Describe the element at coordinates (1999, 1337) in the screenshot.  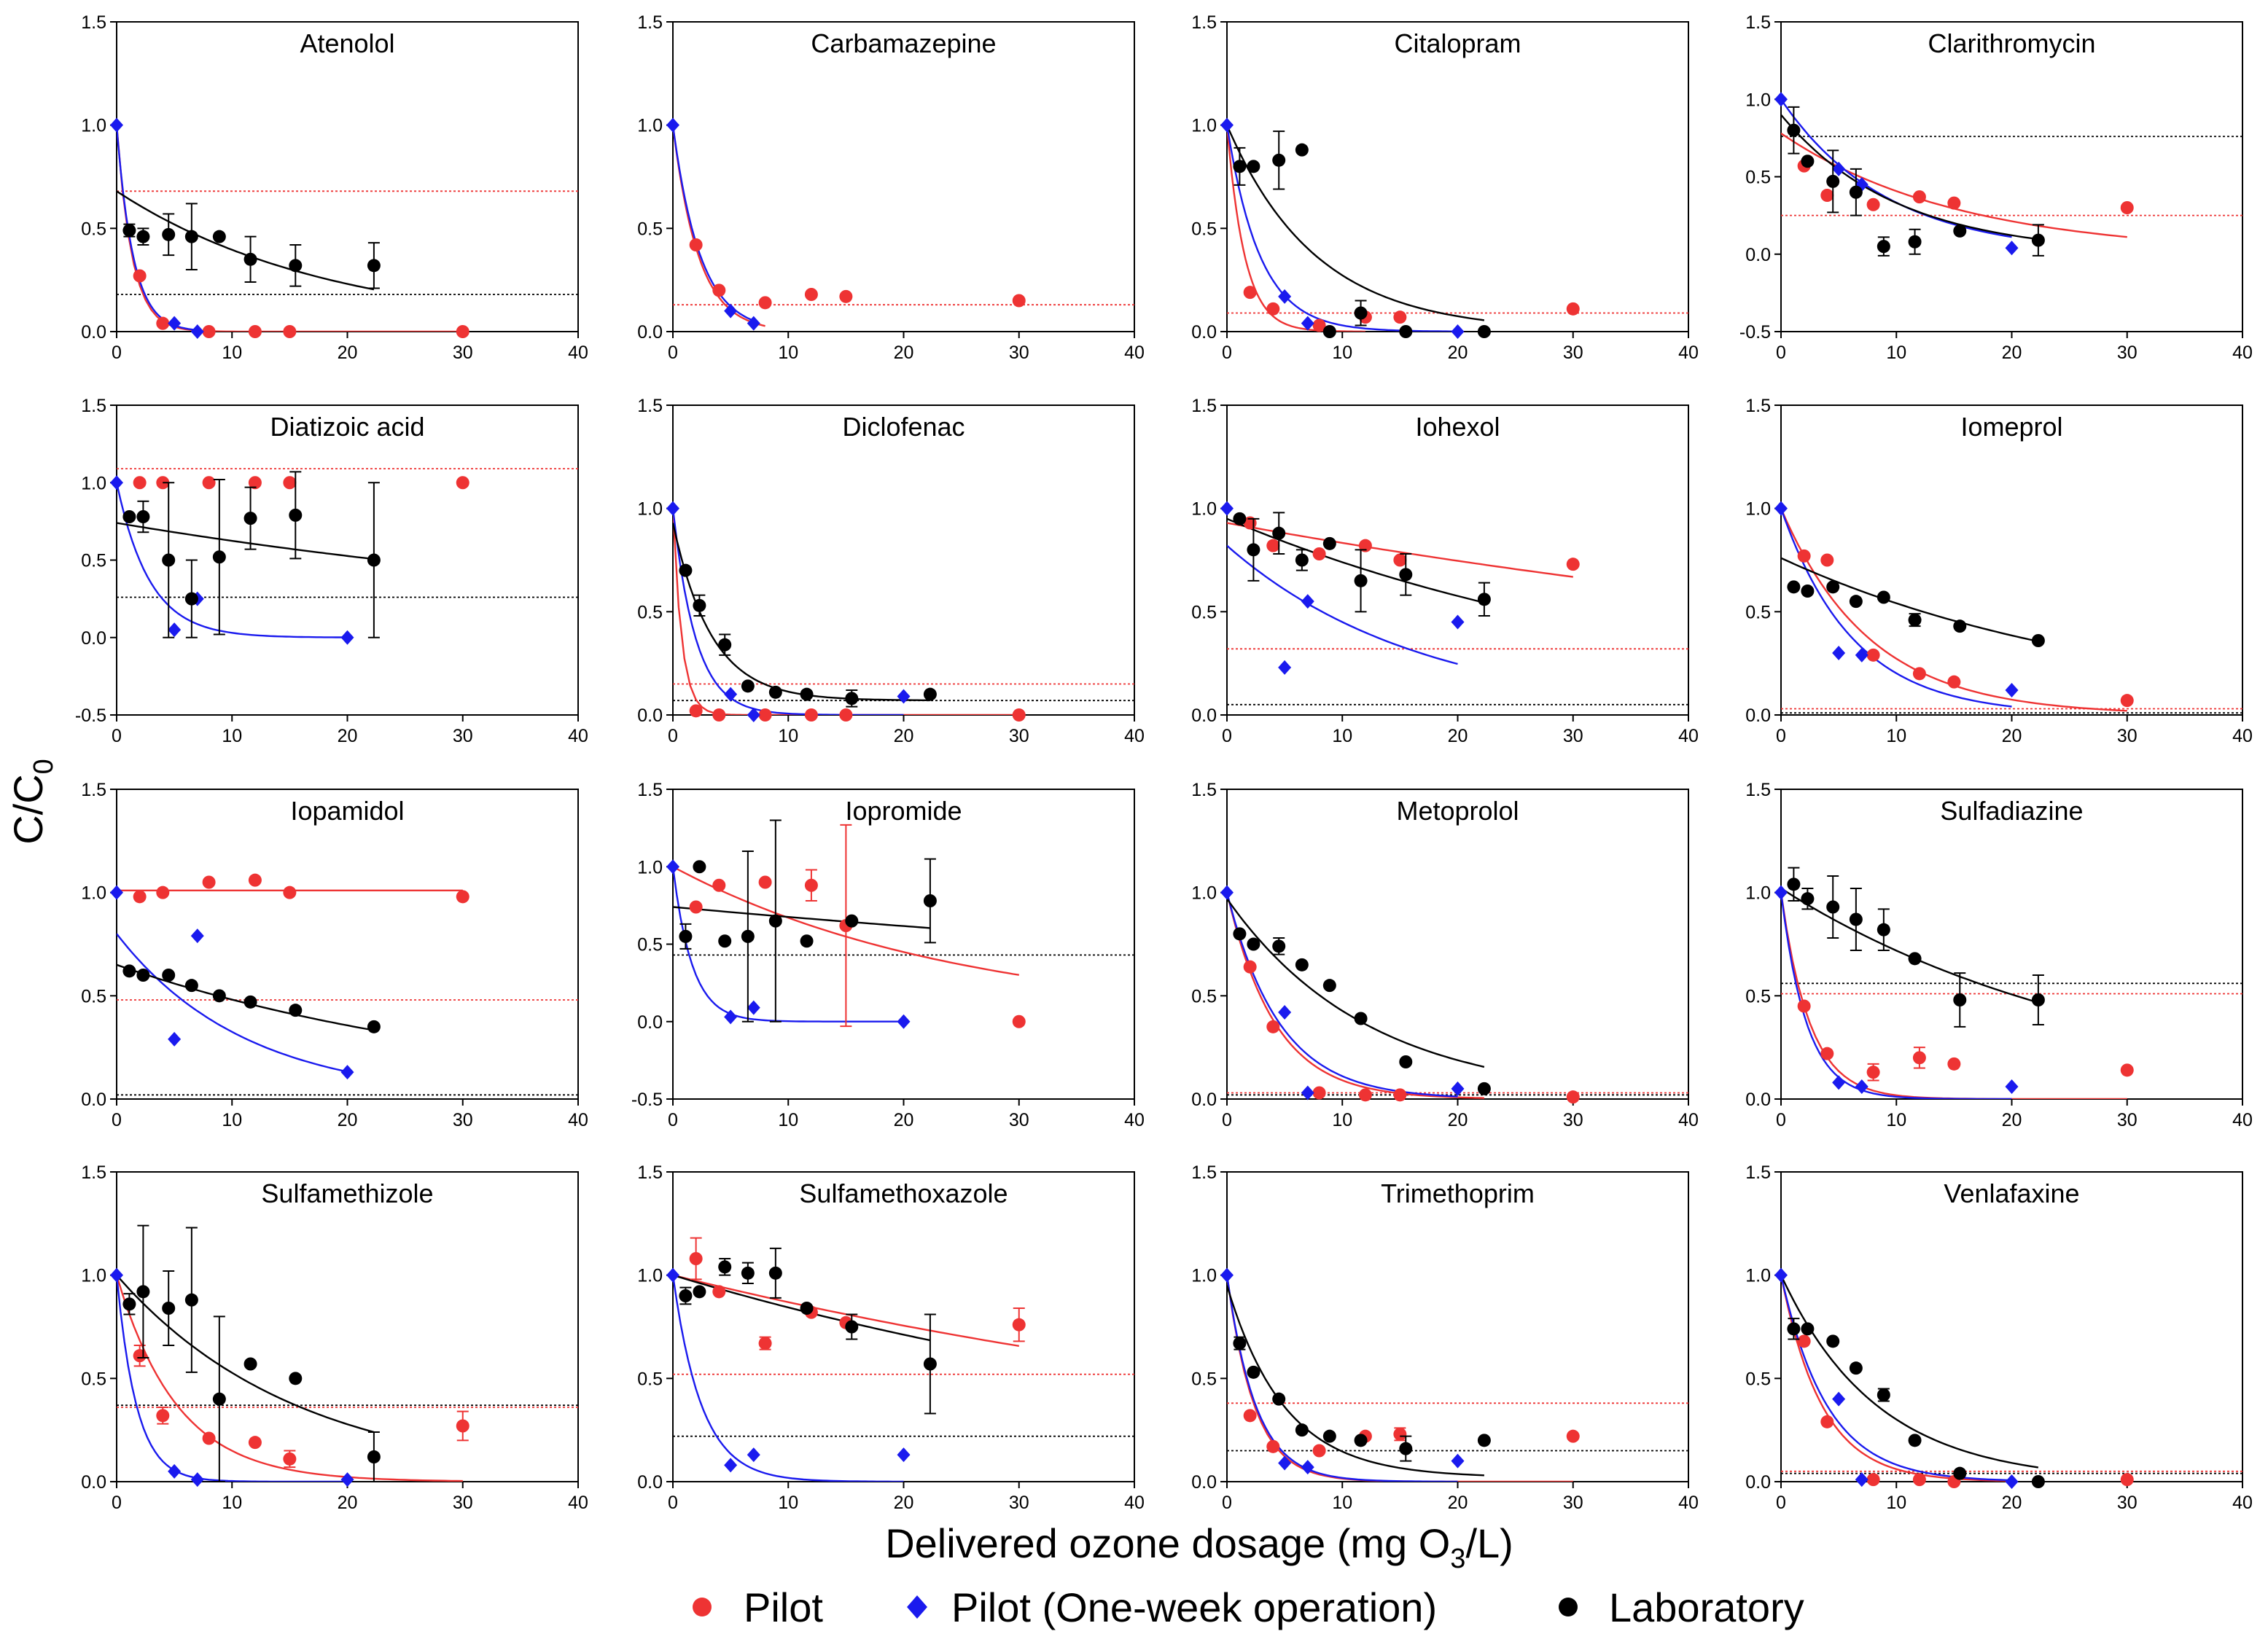
I see `panel-venlafaxine: 0.0 0.5 1.0 1.5 0 10 20 30 40 Venlafaxine` at that location.